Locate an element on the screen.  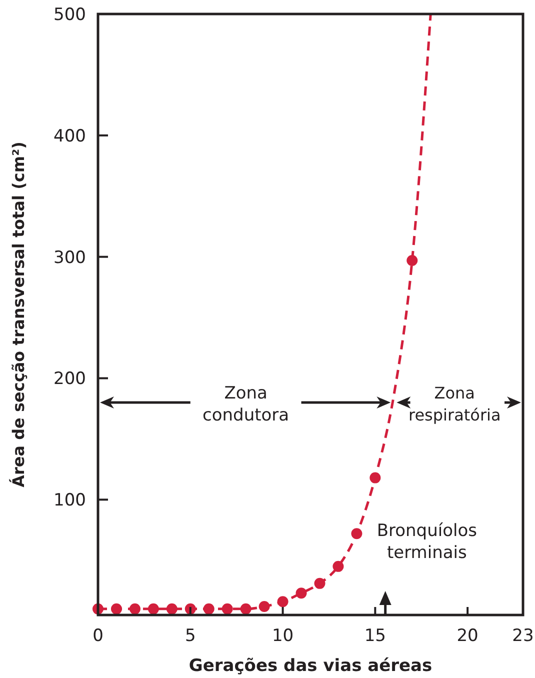
annotation: Zona condutora is located at coordinates (246, 405).